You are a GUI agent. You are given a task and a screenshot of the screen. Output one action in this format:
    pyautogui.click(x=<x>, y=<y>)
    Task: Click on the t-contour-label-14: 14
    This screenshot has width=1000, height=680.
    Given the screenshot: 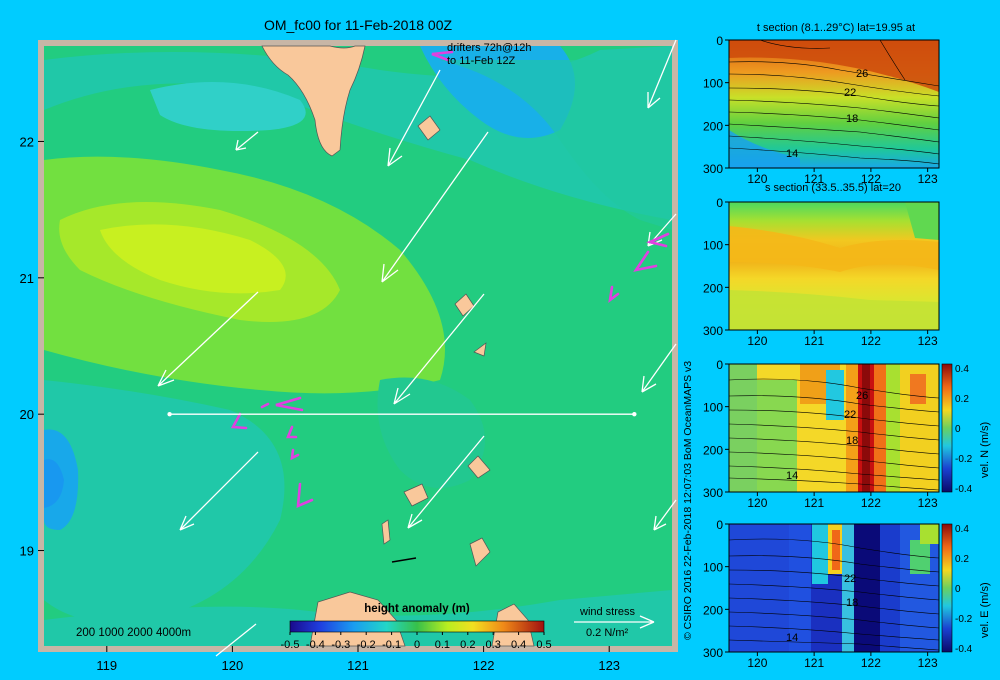 What is the action you would take?
    pyautogui.click(x=792, y=154)
    